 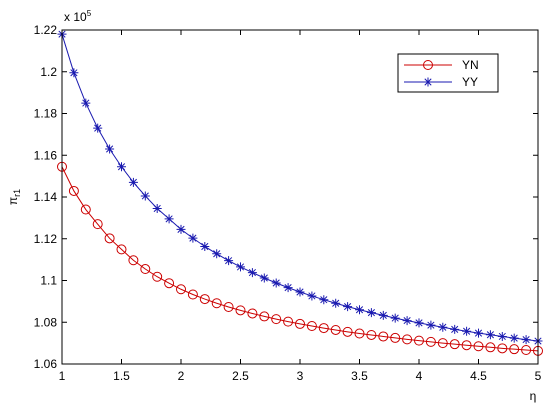 I want to click on x-tick-label: 3, so click(x=300, y=376).